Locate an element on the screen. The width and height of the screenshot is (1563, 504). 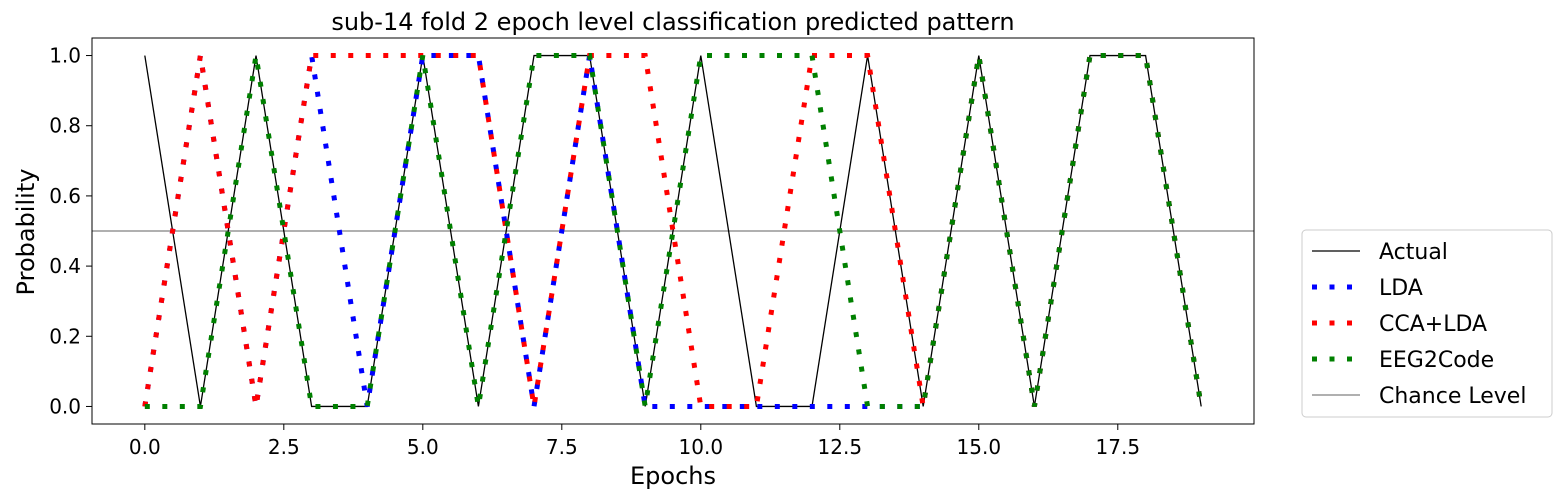
x-tick-label: 15.0 is located at coordinates (979, 447).